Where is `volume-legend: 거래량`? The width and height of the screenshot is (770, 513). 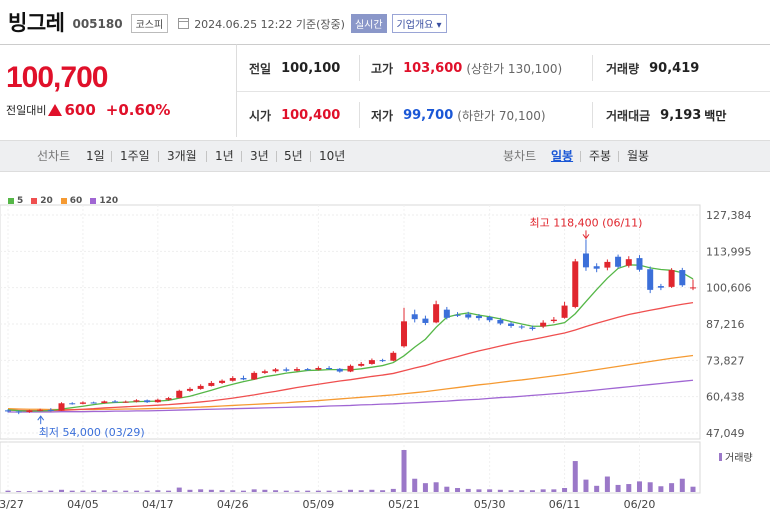 volume-legend: 거래량 is located at coordinates (739, 458).